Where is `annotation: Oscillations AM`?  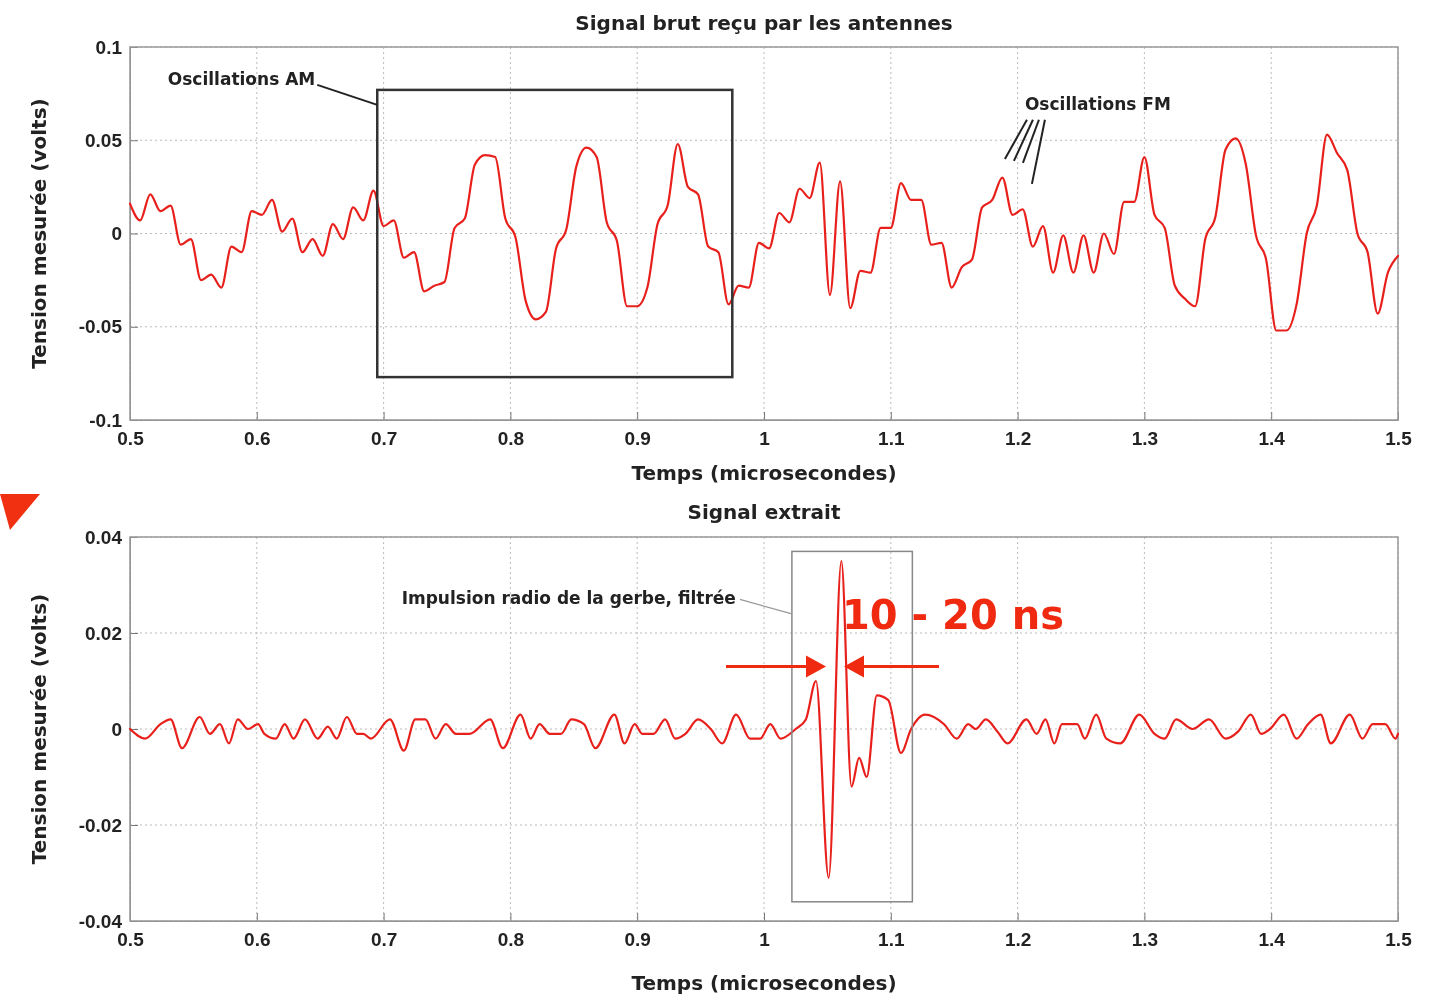
annotation: Oscillations AM is located at coordinates (241, 78).